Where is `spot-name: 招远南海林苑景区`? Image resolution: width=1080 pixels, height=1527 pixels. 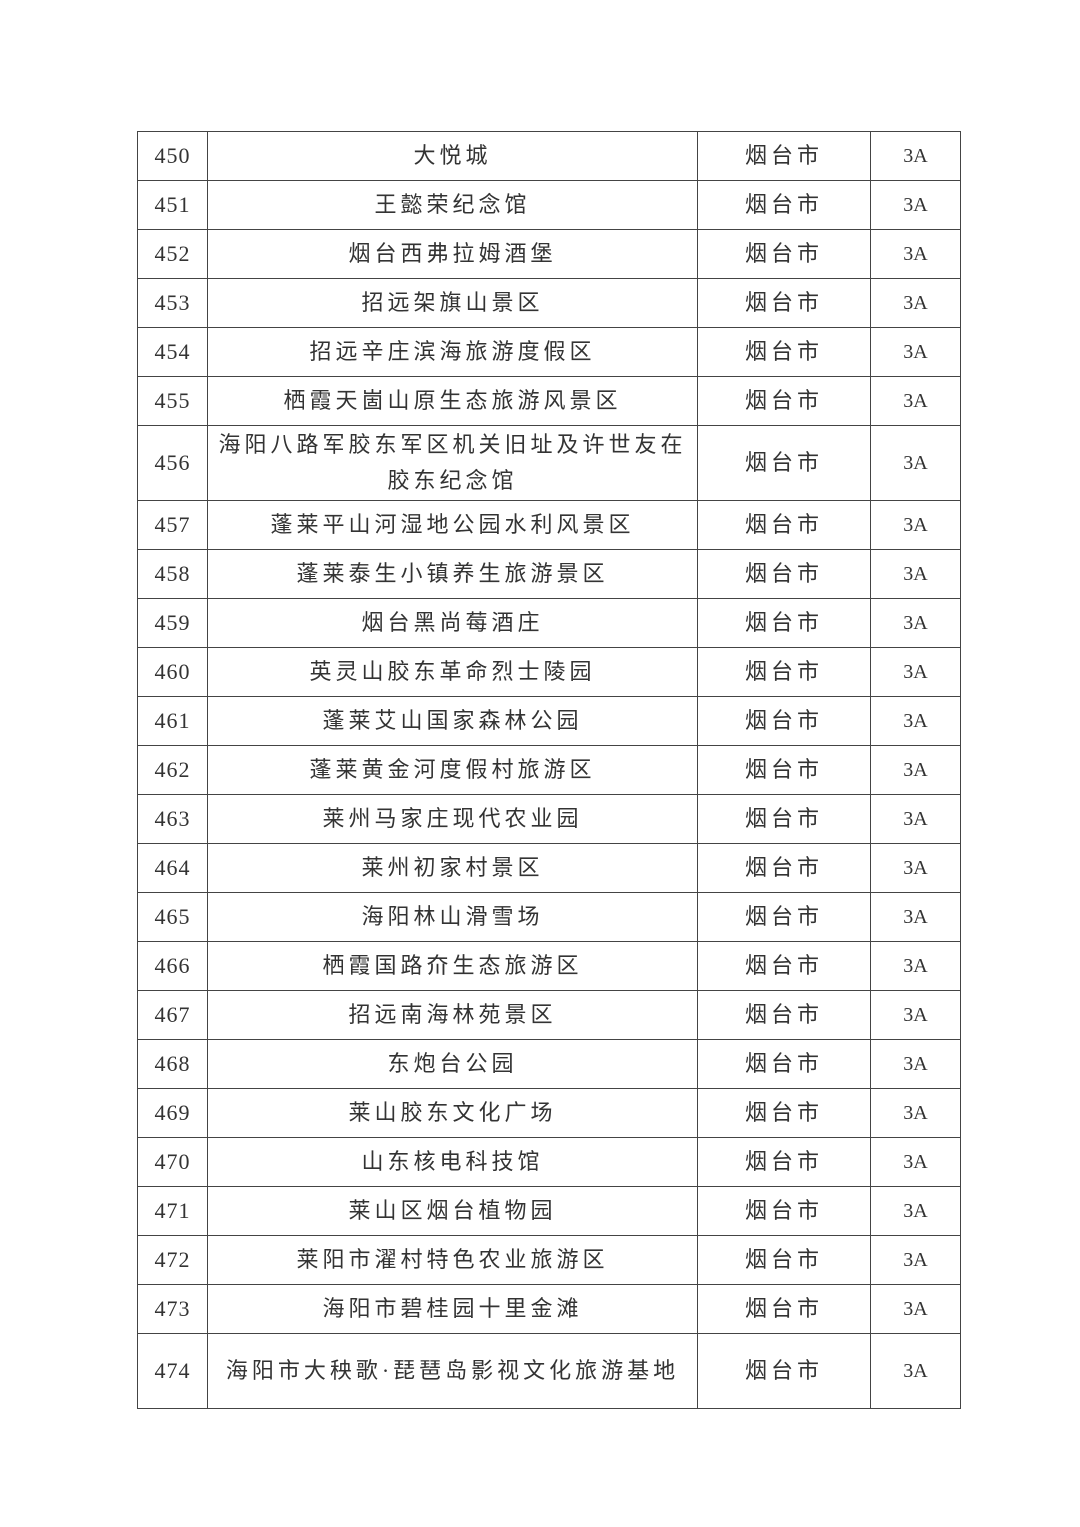 spot-name: 招远南海林苑景区 is located at coordinates (452, 1015).